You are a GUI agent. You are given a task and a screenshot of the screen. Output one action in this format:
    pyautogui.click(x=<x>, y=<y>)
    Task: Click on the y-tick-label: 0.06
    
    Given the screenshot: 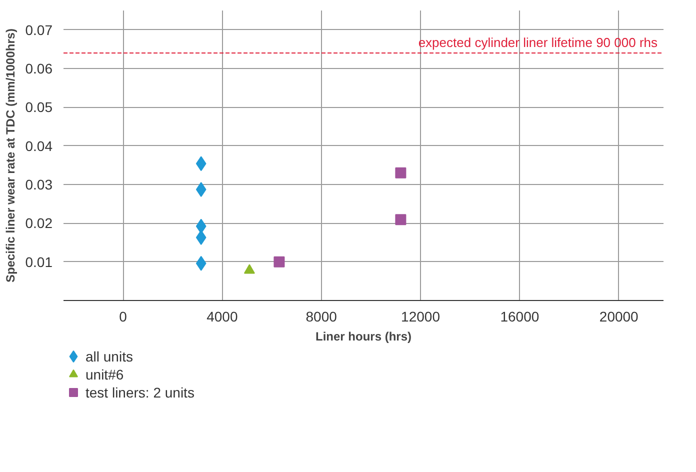 What is the action you would take?
    pyautogui.click(x=39, y=68)
    